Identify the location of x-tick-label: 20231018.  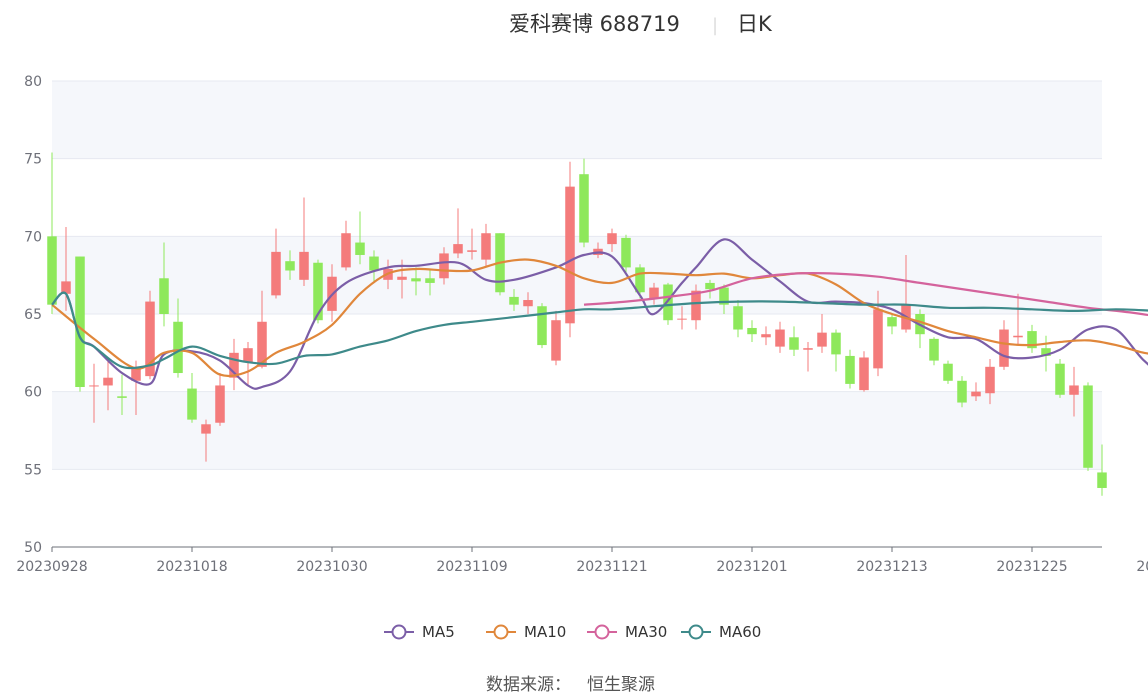
(191, 567).